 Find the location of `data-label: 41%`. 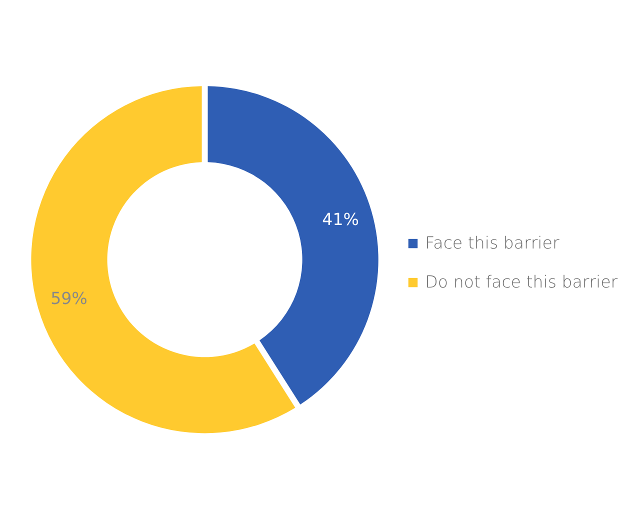

data-label: 41% is located at coordinates (340, 220).